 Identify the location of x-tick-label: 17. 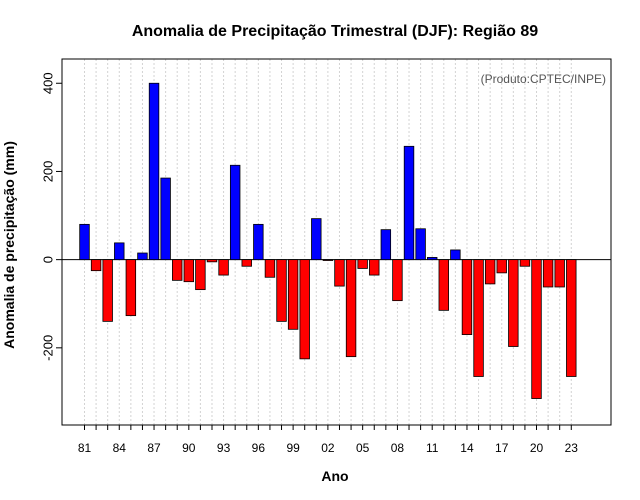
(502, 448).